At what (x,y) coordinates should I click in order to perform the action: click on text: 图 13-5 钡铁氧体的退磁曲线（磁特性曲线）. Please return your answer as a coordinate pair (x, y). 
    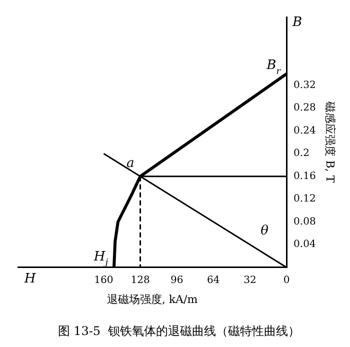
    Looking at the image, I should click on (179, 331).